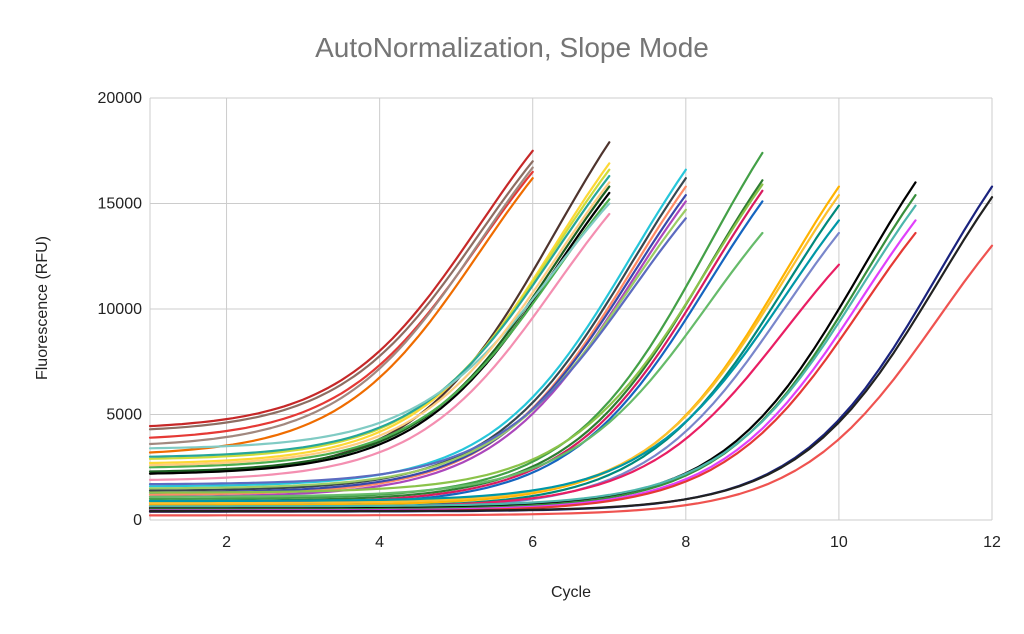  Describe the element at coordinates (685, 542) in the screenshot. I see `x-tick-label: 8` at that location.